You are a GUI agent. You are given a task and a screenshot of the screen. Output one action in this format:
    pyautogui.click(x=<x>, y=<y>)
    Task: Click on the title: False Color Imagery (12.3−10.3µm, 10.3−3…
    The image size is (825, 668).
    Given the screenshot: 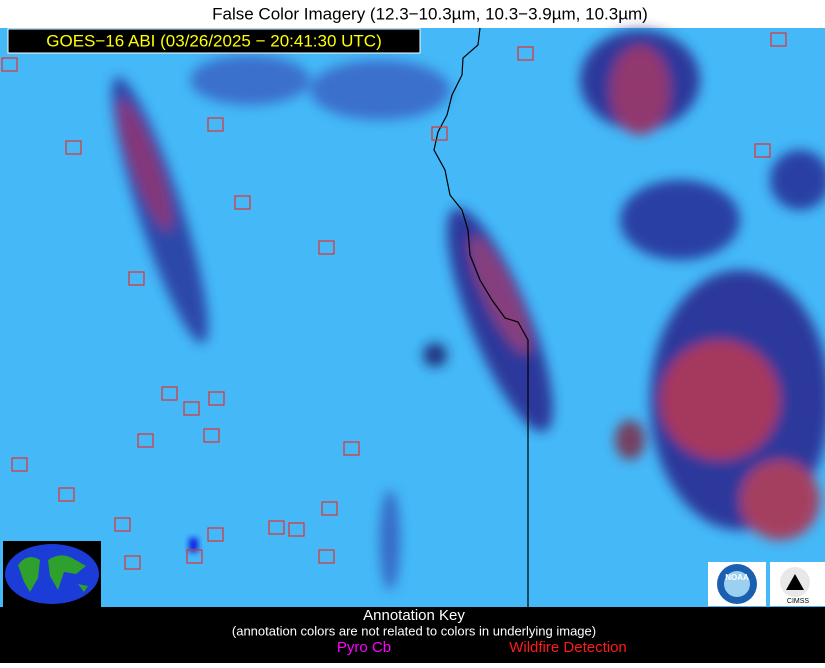 What is the action you would take?
    pyautogui.click(x=430, y=13)
    